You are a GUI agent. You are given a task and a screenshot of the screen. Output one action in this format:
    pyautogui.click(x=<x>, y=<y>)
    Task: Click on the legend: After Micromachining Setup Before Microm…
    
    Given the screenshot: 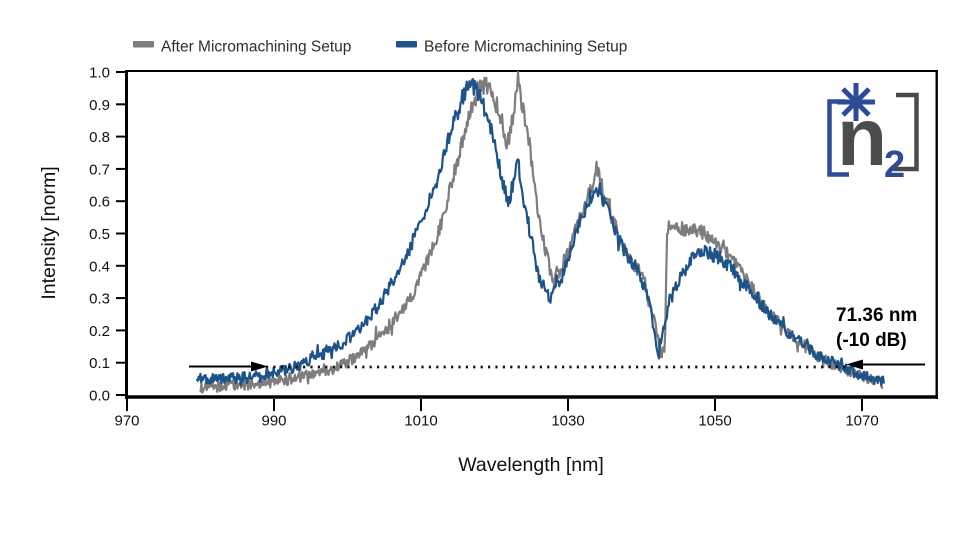 What is the action you would take?
    pyautogui.click(x=380, y=47)
    